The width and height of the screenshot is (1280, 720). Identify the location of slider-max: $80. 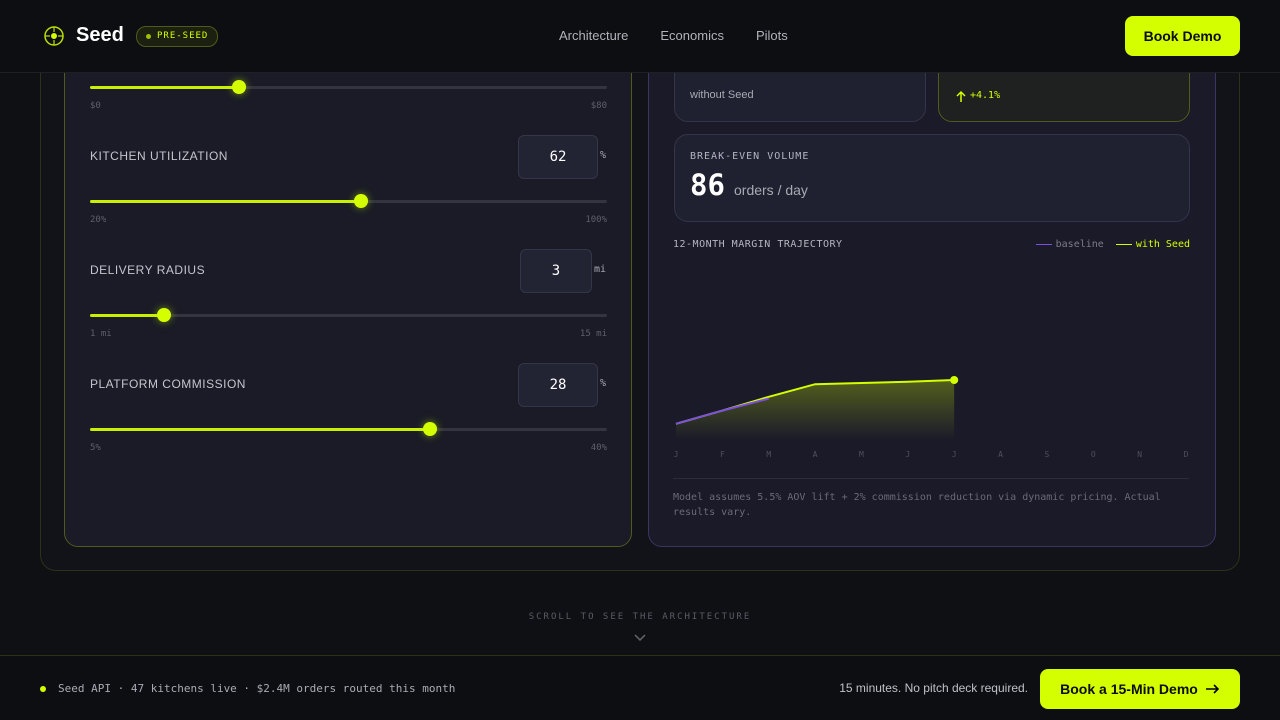
(598, 106).